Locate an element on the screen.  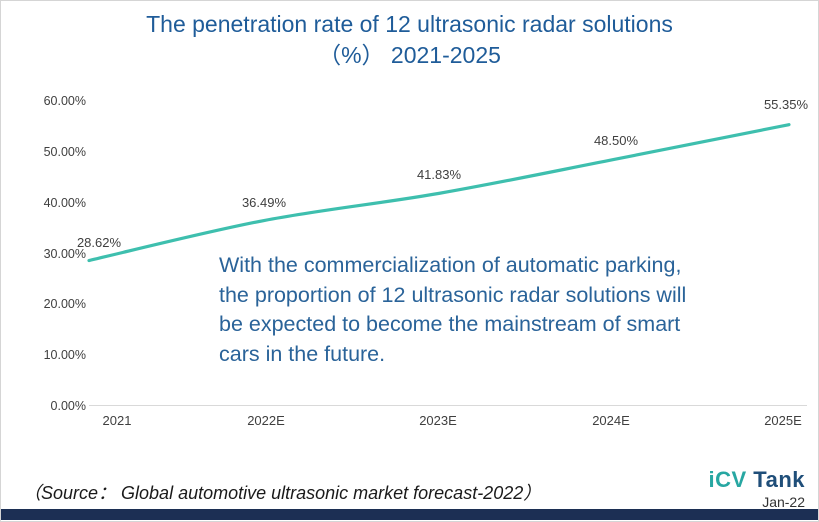
data-point-label: 41.83% is located at coordinates (439, 175).